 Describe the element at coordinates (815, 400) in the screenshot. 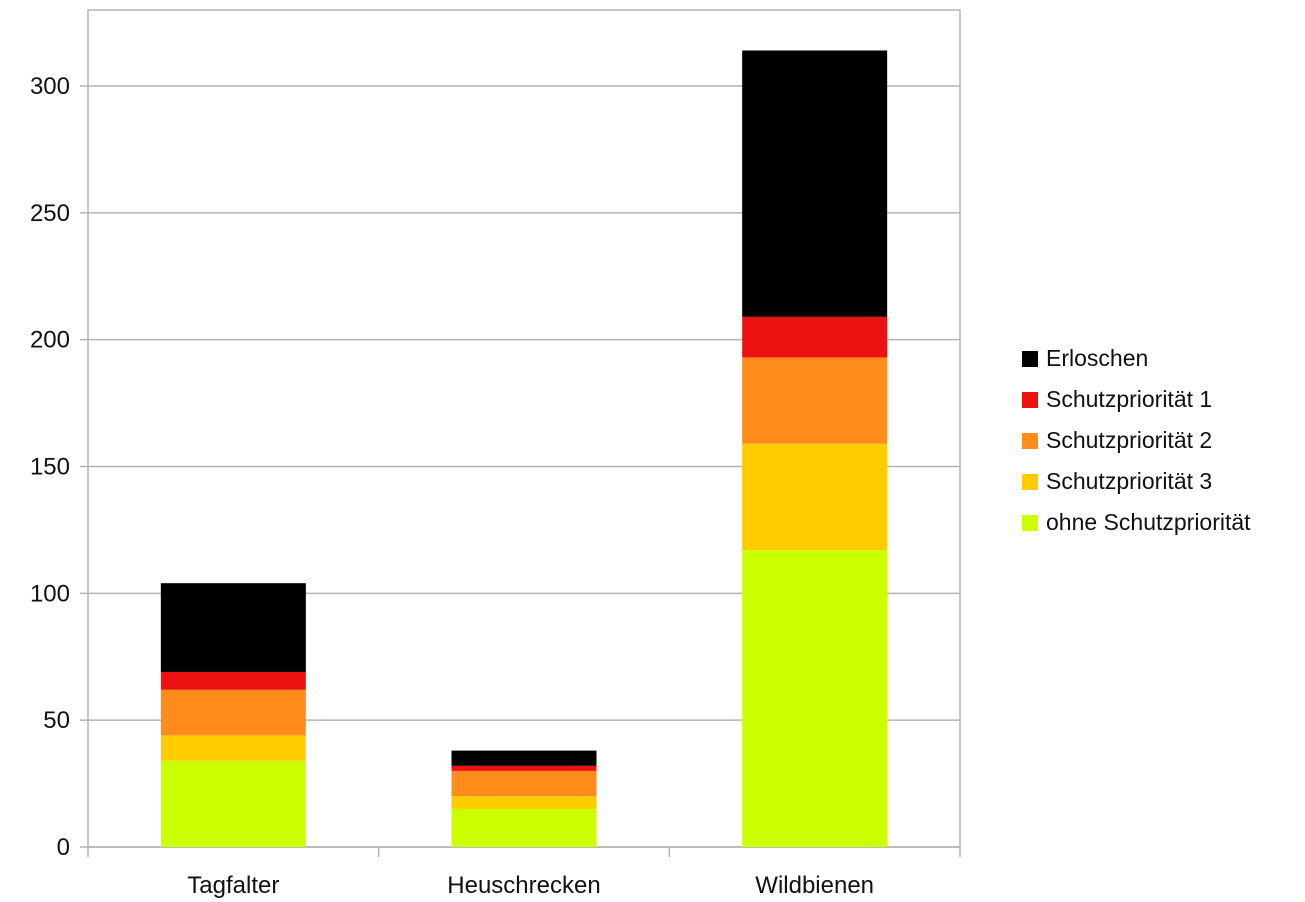

I see `bar-segment-wildbienen-schutzpriorität-2` at that location.